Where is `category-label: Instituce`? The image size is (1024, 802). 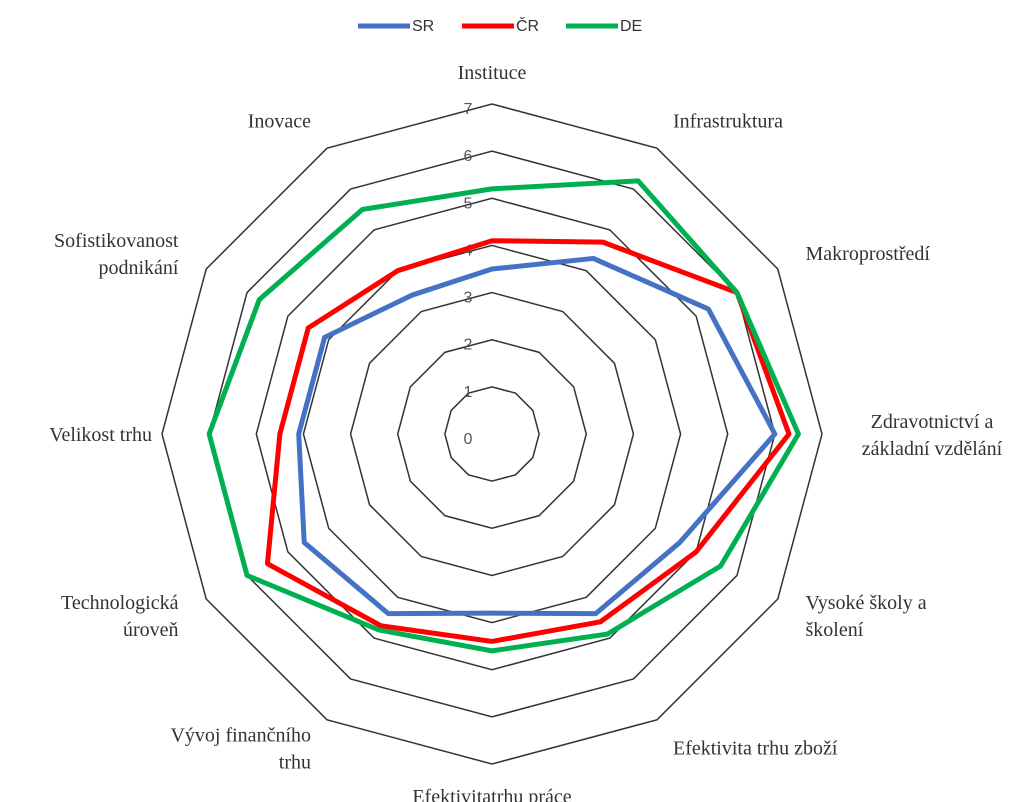 category-label: Instituce is located at coordinates (492, 73).